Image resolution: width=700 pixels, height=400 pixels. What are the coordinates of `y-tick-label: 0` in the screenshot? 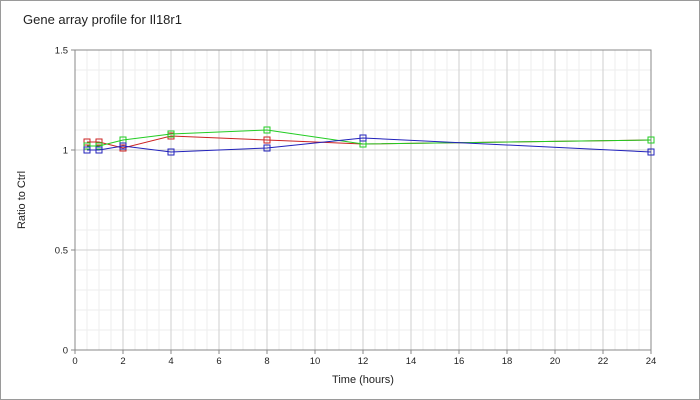 It's located at (65, 351).